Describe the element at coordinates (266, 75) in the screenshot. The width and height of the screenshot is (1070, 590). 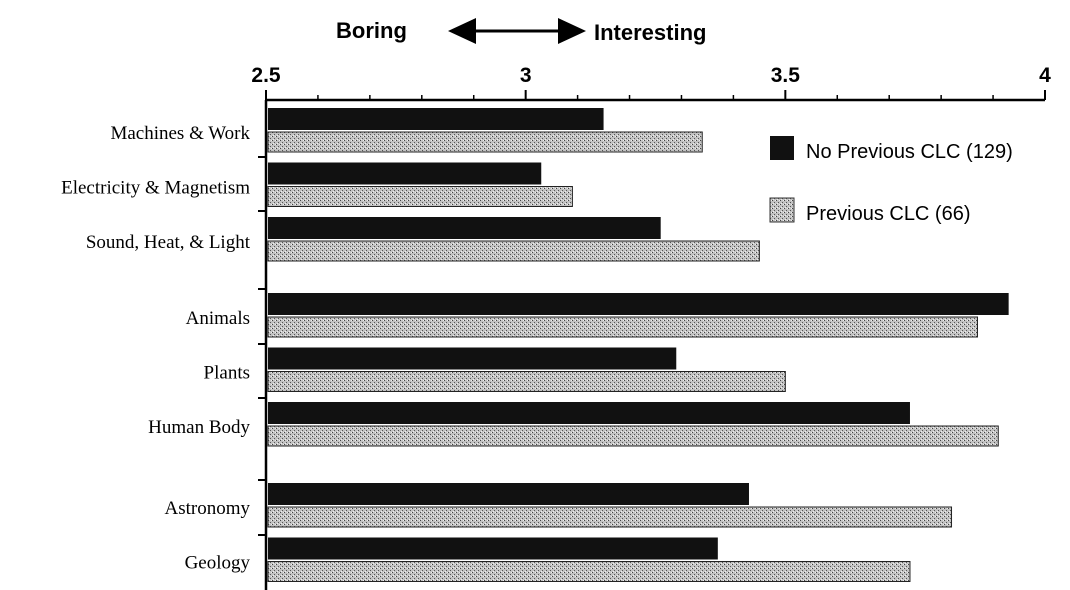
I see `x-tick-label: 2.5` at that location.